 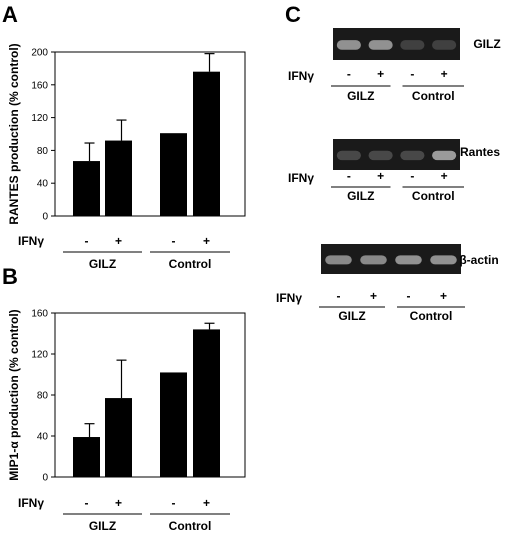 I want to click on gel-target-label: Rantes, so click(x=480, y=152).